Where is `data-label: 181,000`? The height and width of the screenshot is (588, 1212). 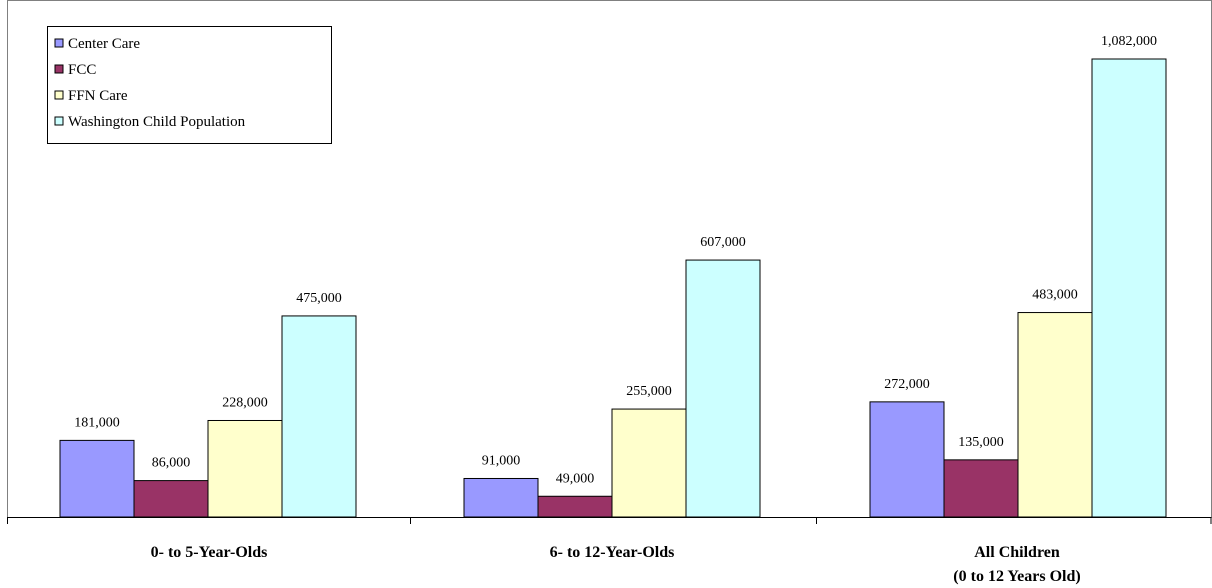 data-label: 181,000 is located at coordinates (97, 422).